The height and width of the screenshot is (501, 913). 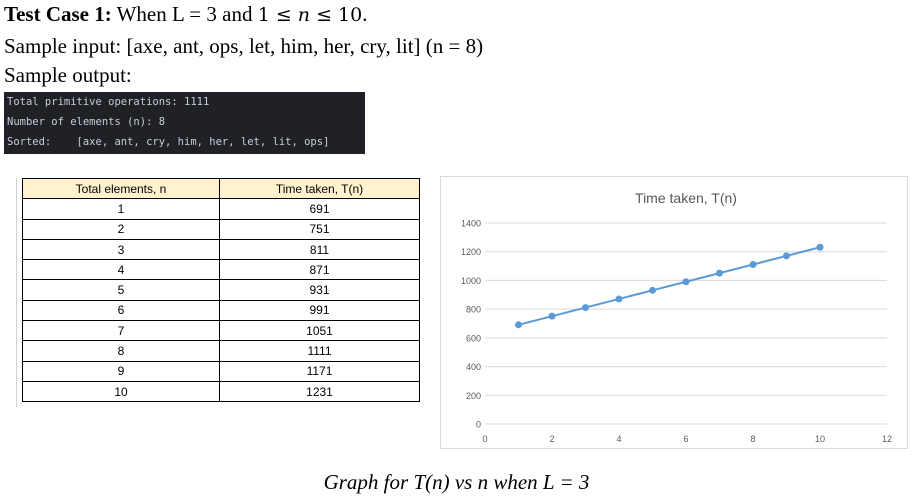 What do you see at coordinates (121, 391) in the screenshot?
I see `cell-n: 10` at bounding box center [121, 391].